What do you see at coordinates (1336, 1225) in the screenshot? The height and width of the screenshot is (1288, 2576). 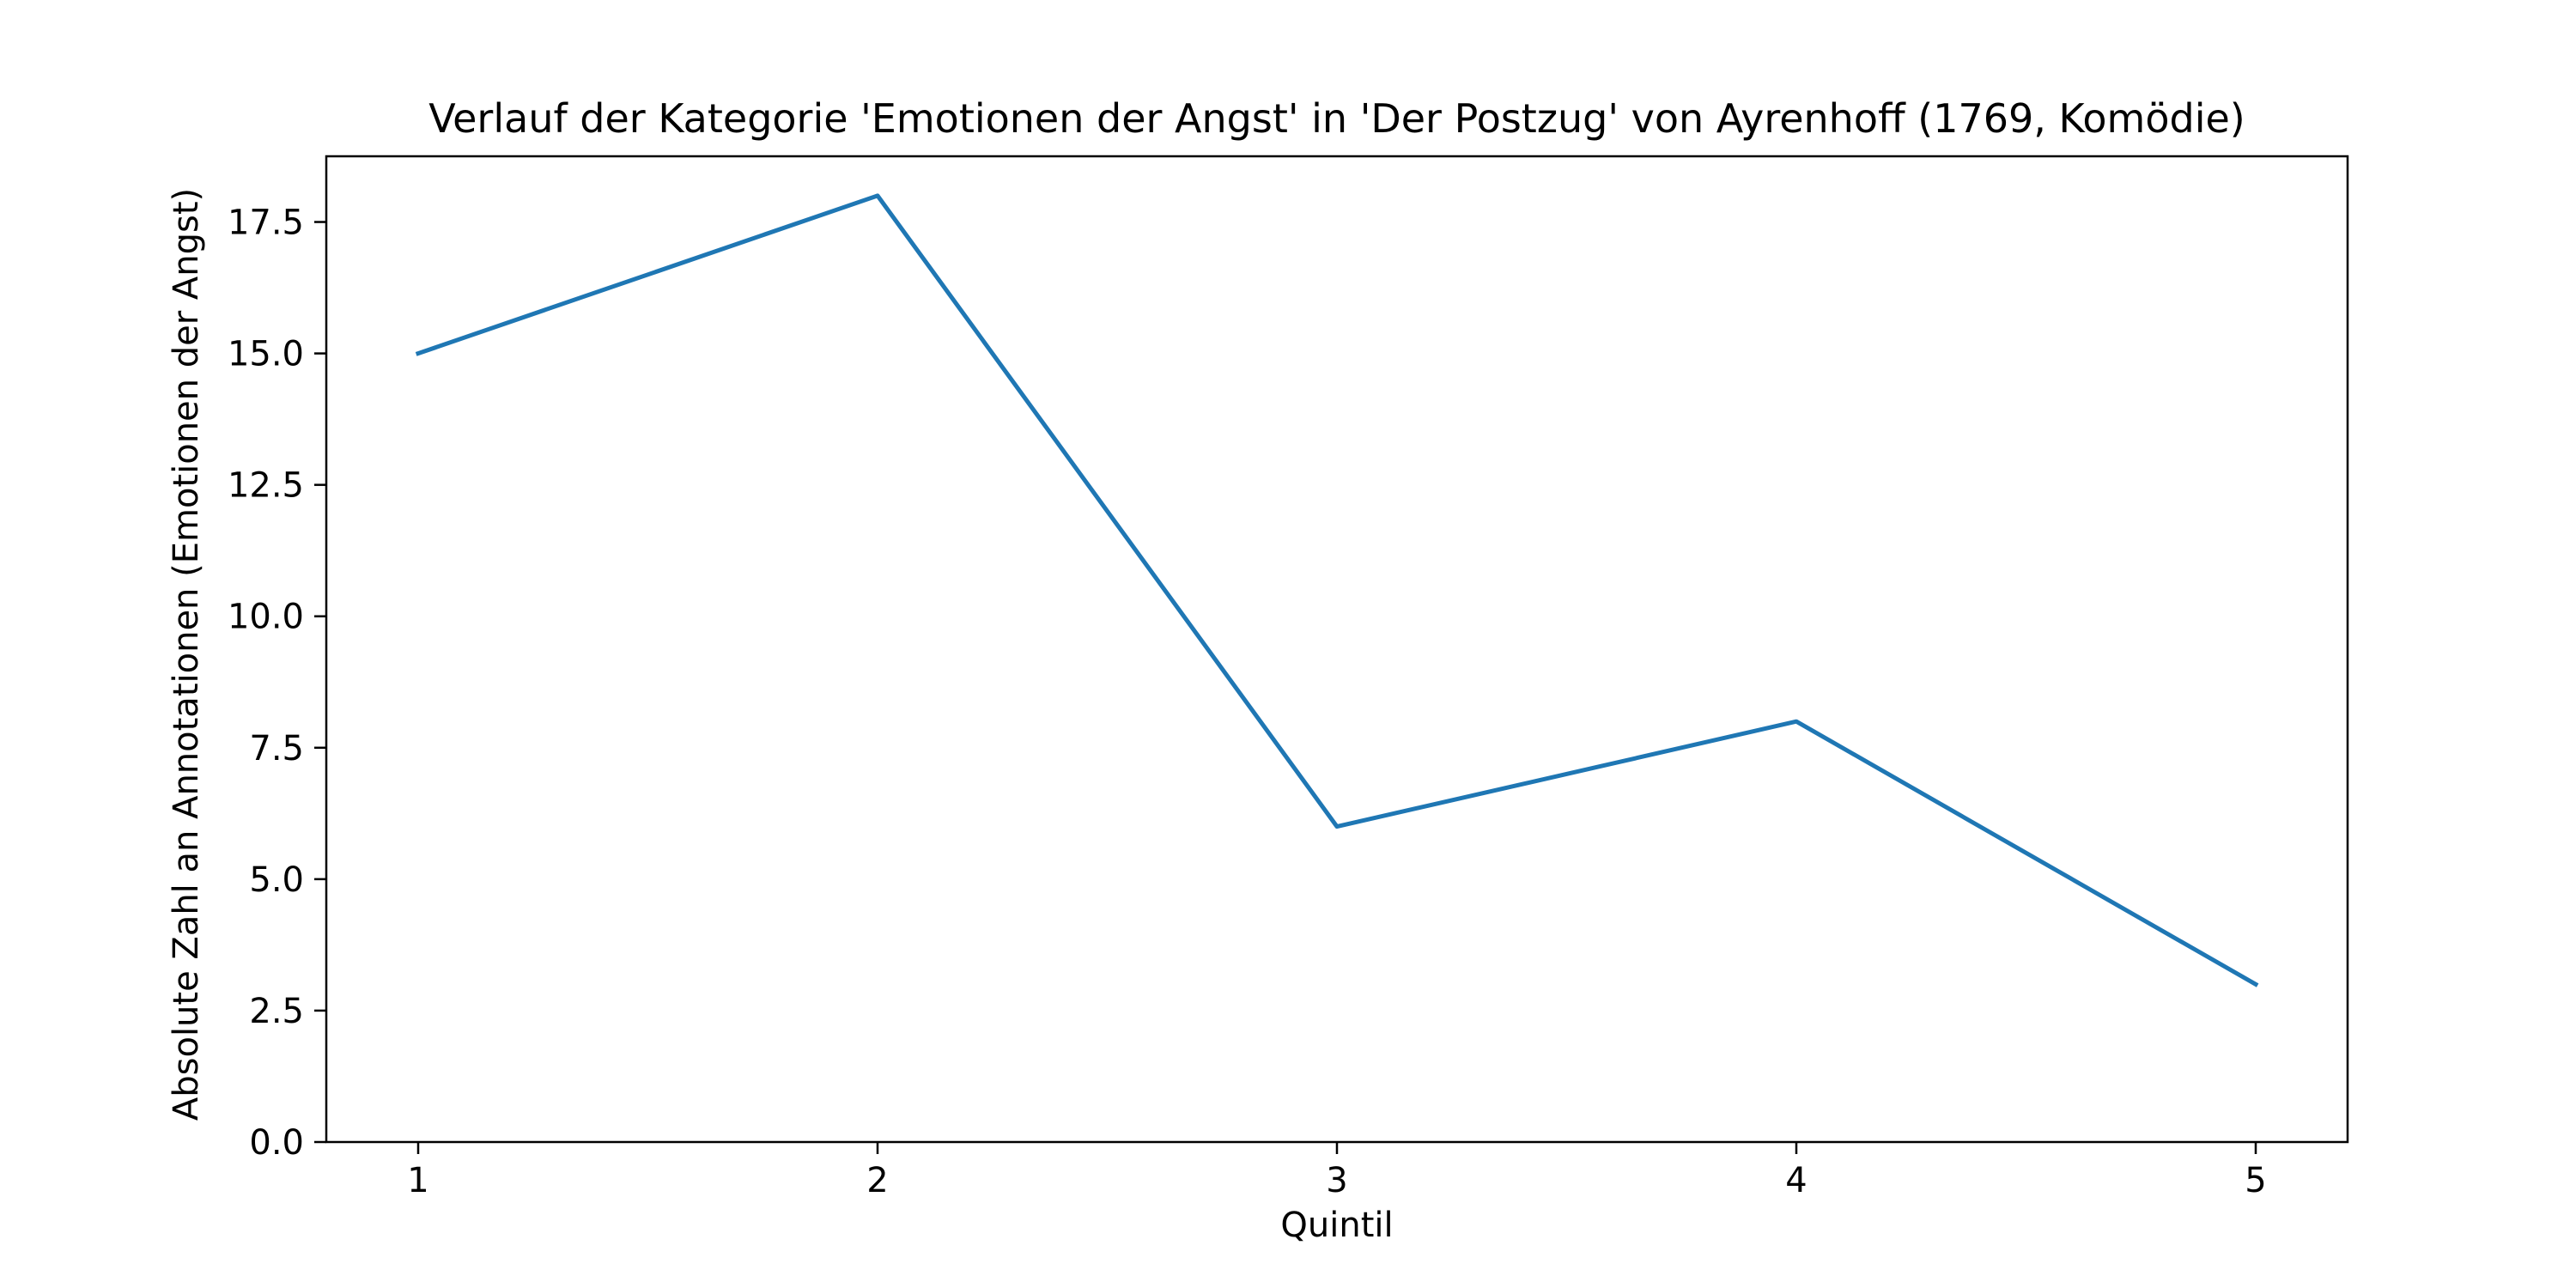 I see `x-axis-label: Quintil` at bounding box center [1336, 1225].